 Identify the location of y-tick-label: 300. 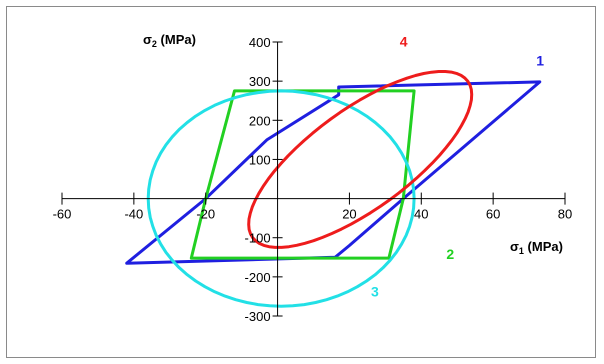
(260, 81).